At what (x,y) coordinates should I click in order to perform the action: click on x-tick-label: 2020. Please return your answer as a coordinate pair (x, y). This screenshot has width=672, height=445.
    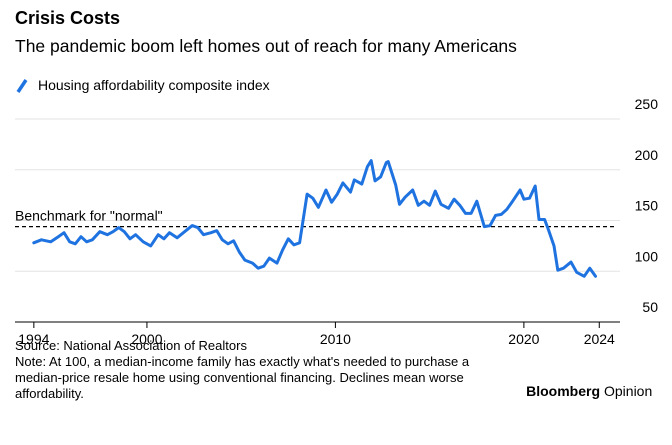
    Looking at the image, I should click on (523, 339).